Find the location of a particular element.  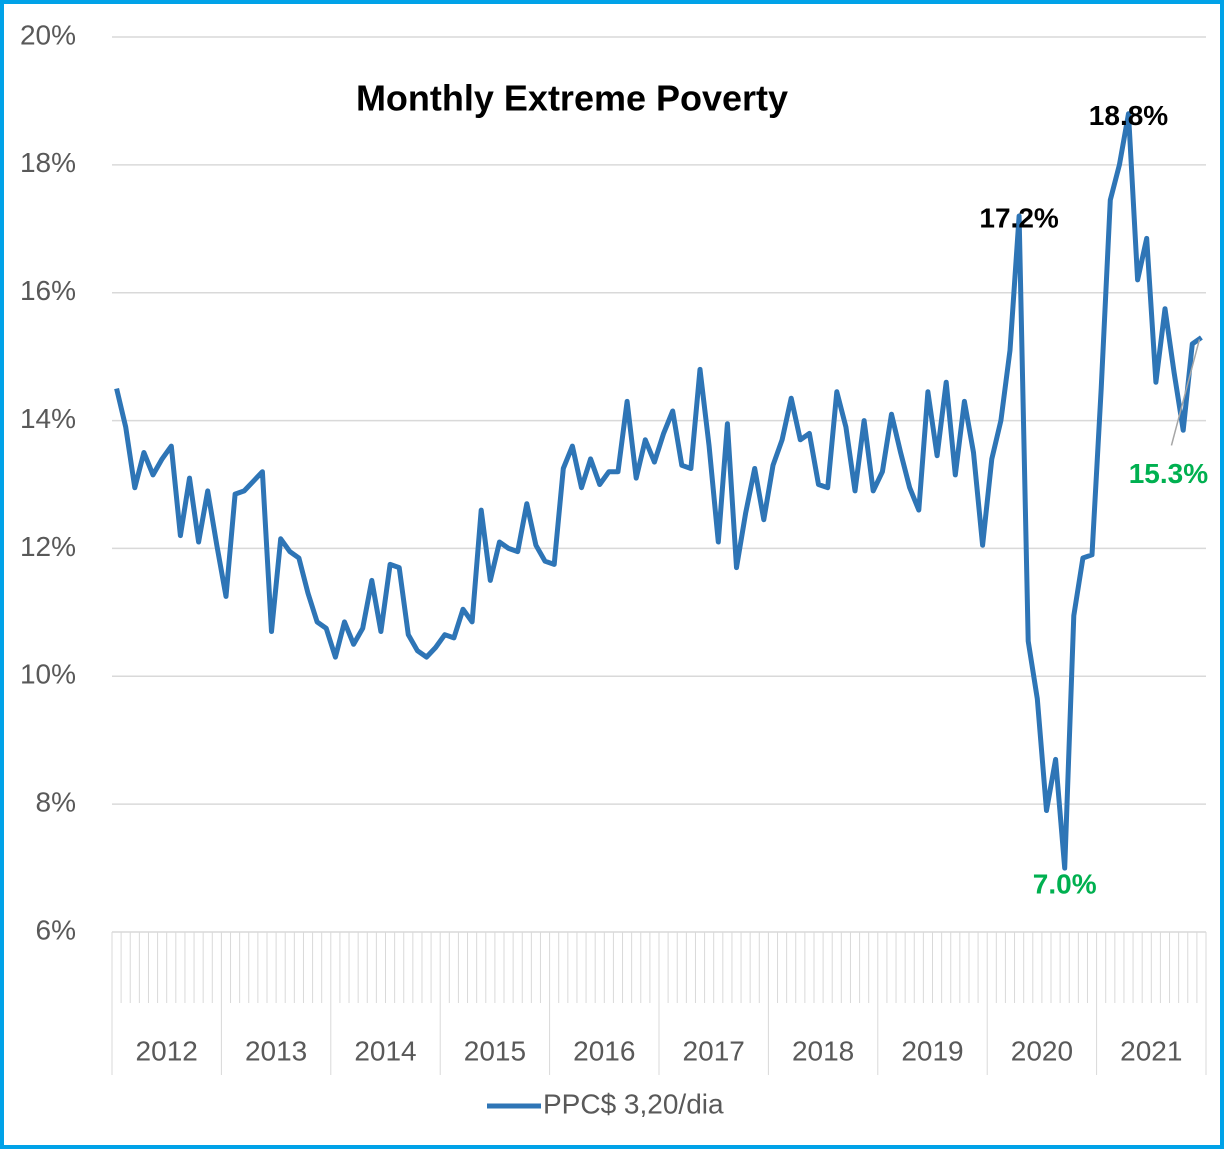

data-label: 18.8% is located at coordinates (1128, 115).